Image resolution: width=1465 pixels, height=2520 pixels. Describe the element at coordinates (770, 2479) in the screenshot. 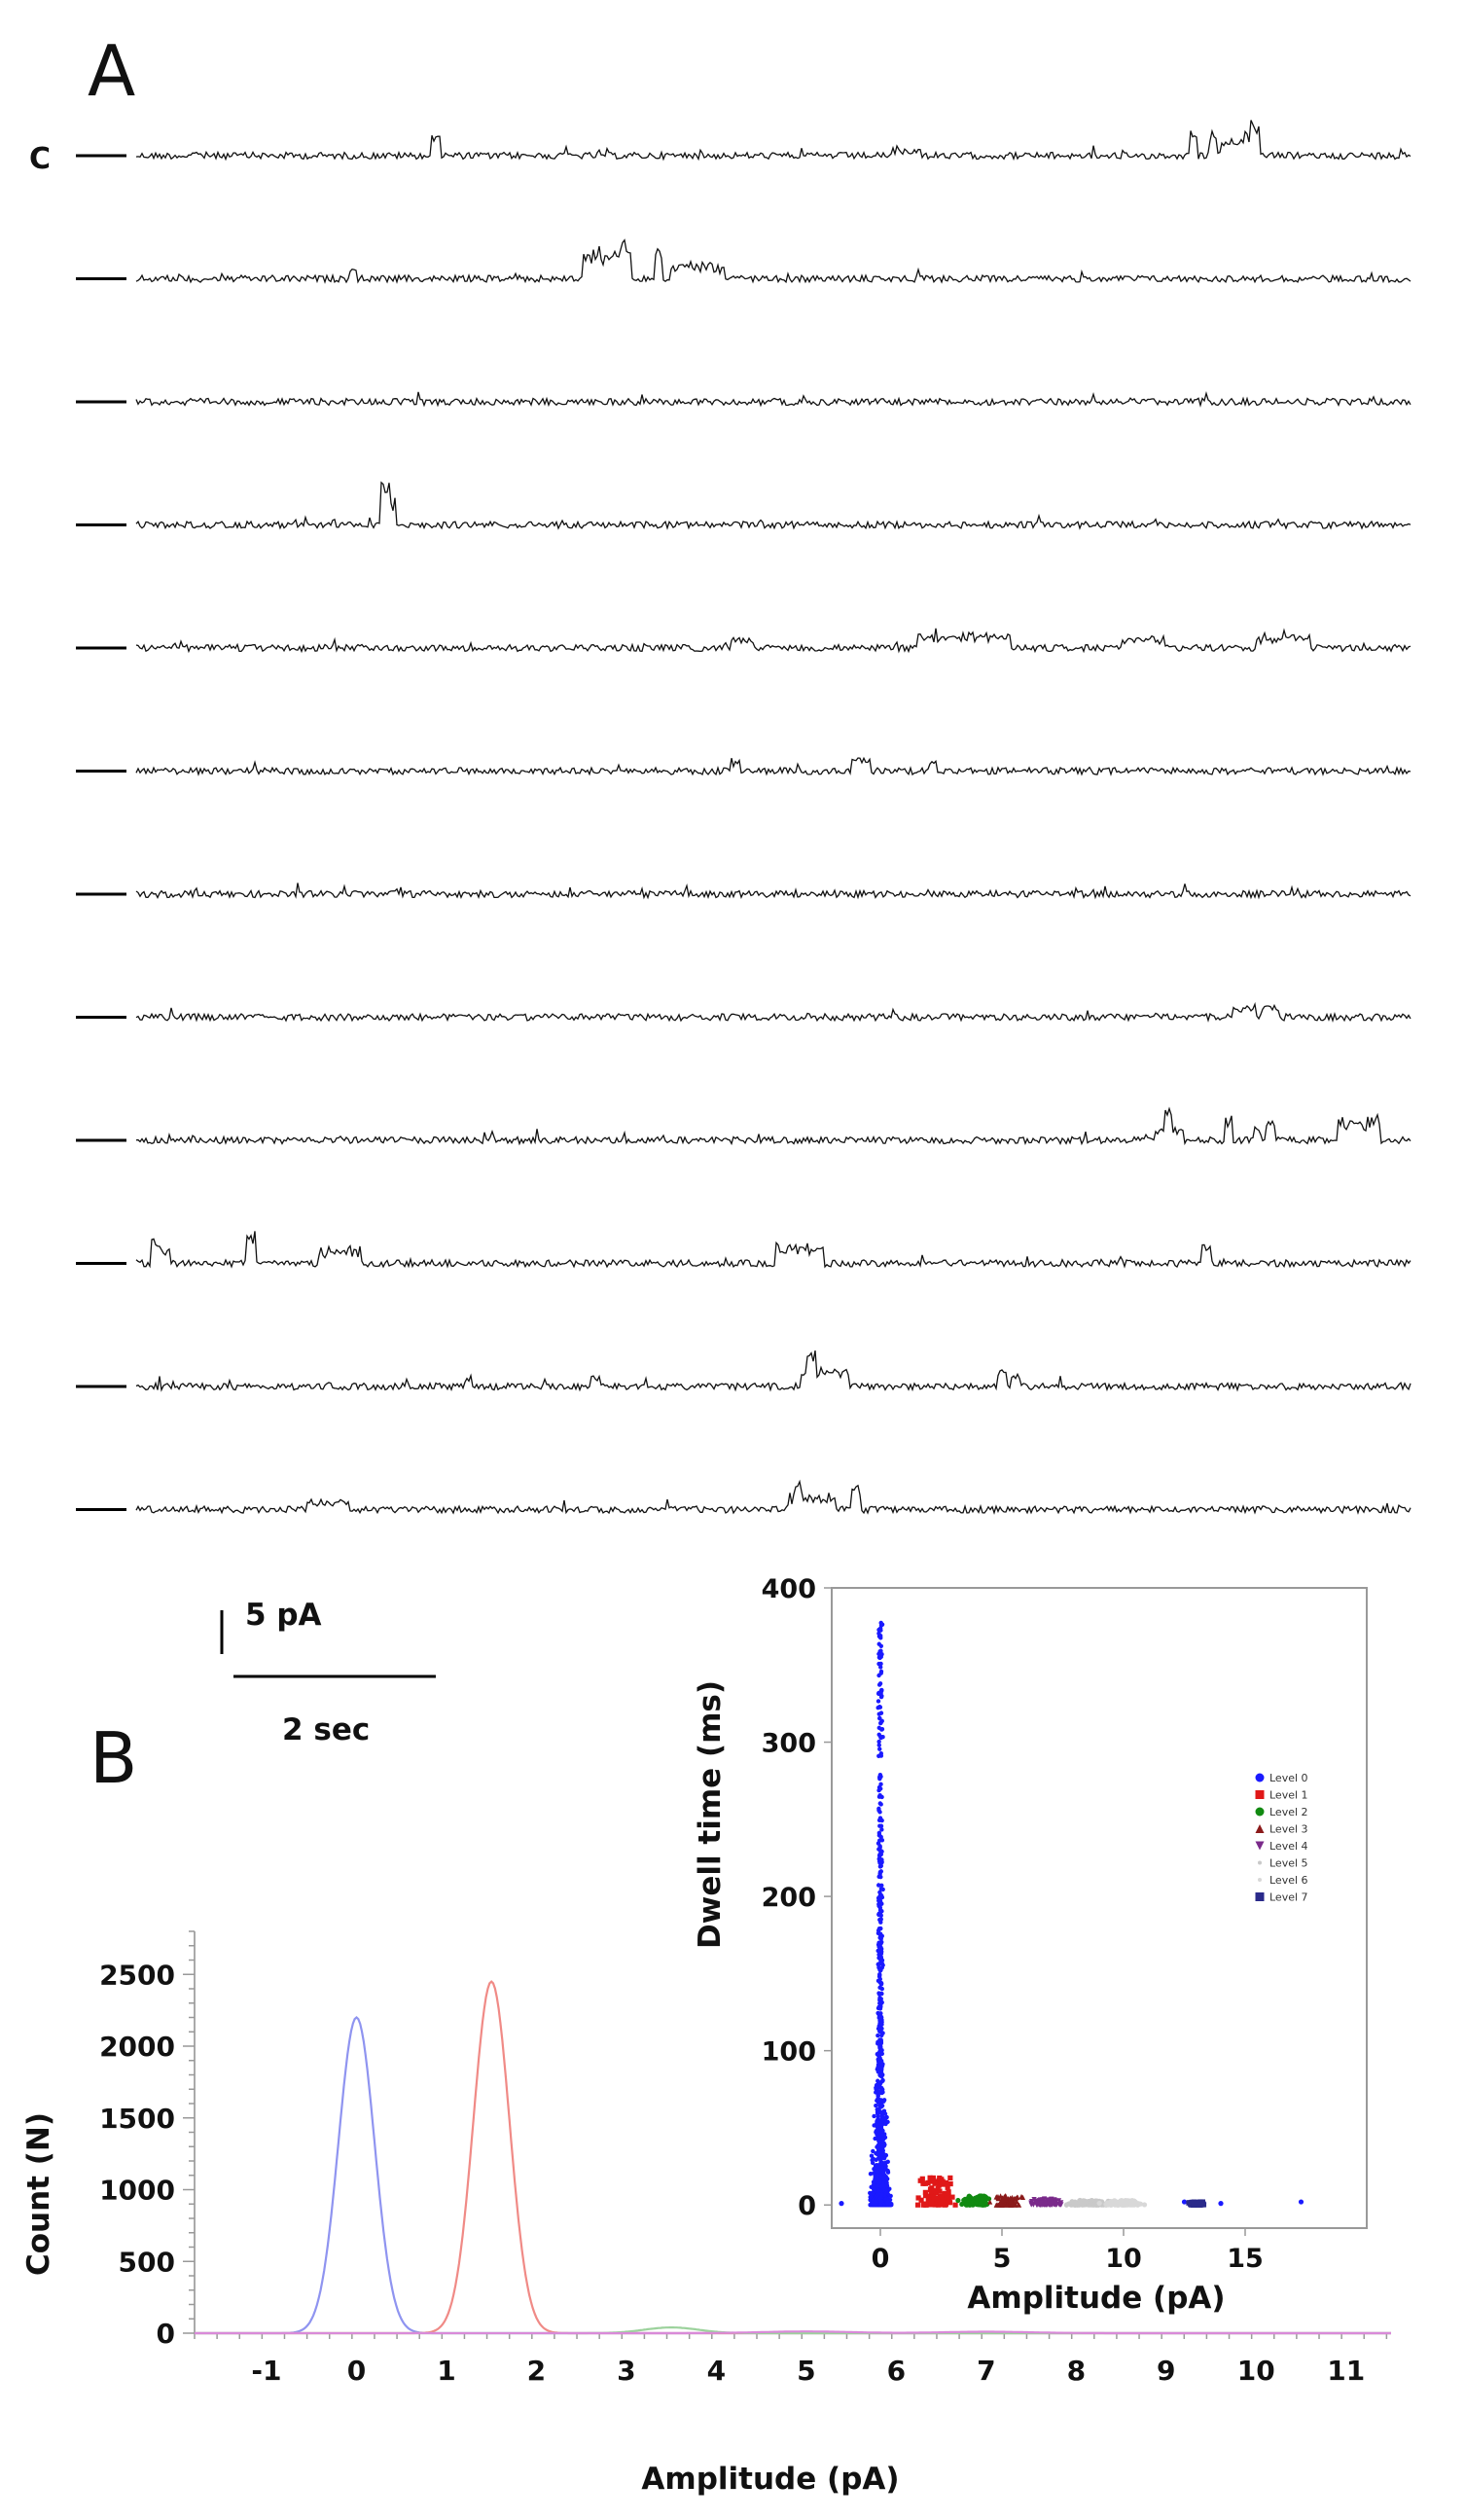

I see `histogram-x-axis-label: Amplitude (pA)` at that location.